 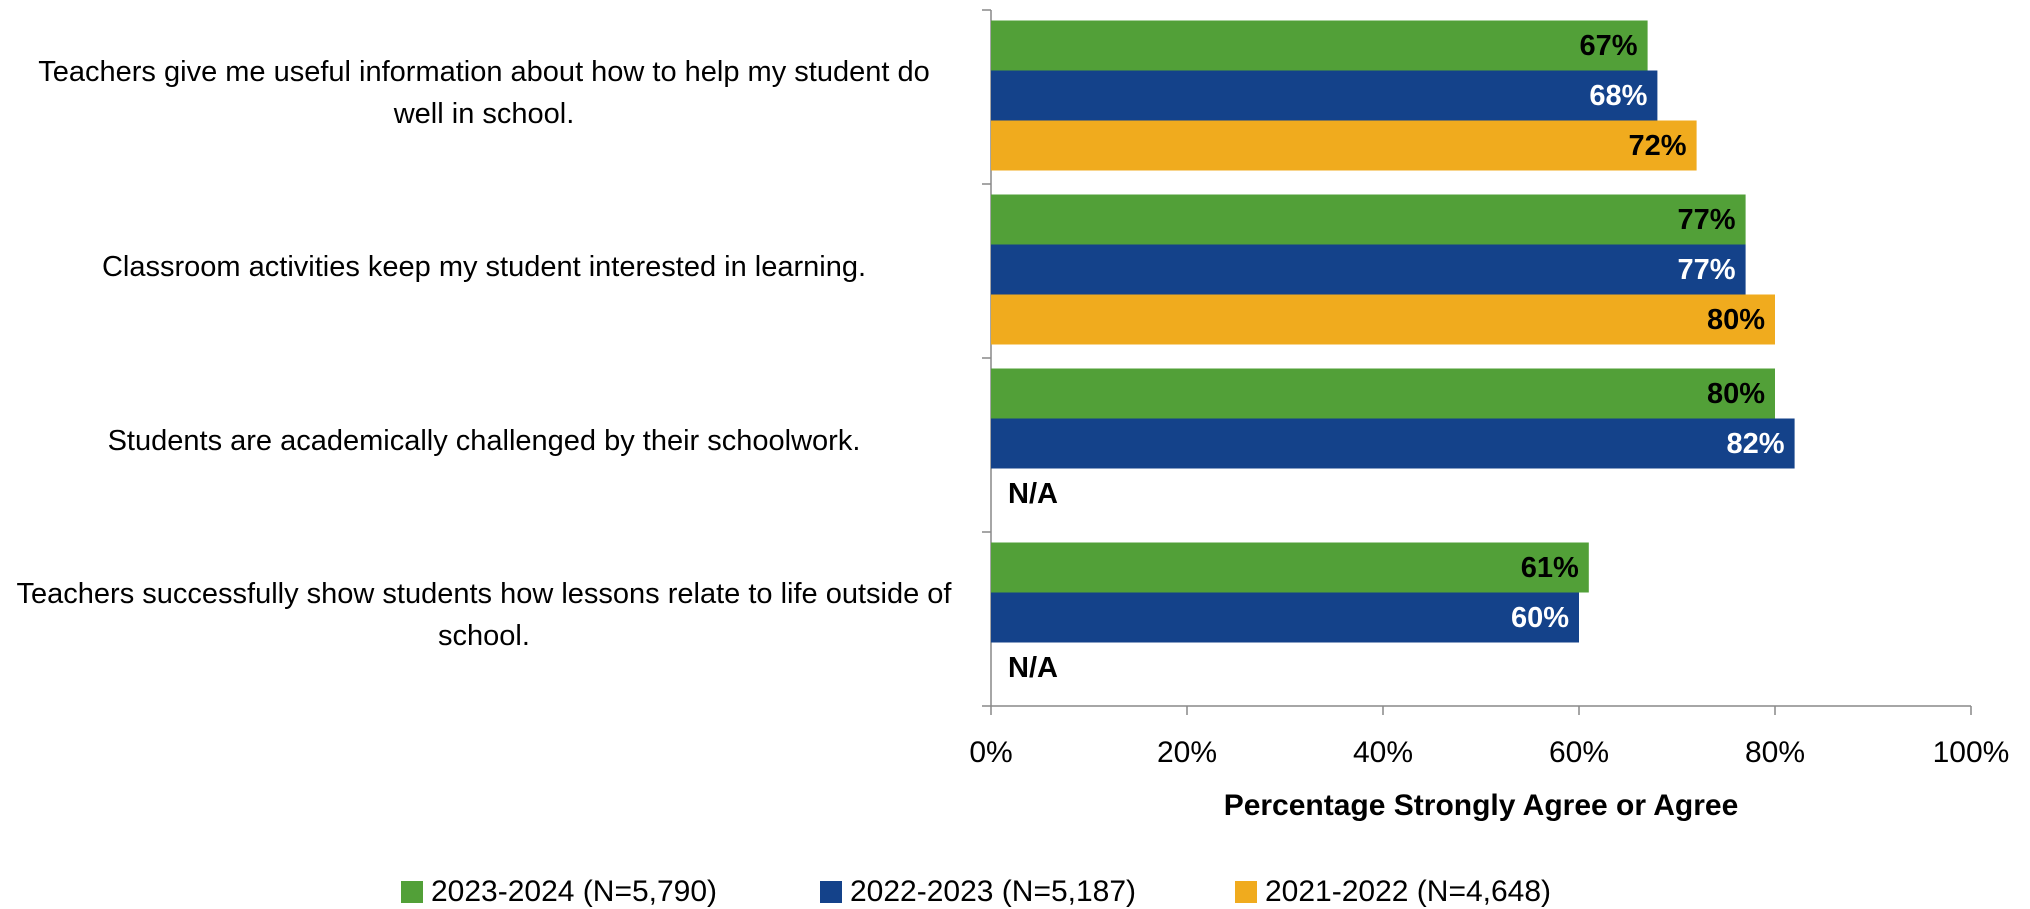 What do you see at coordinates (1775, 752) in the screenshot?
I see `x-tick-label: 80%` at bounding box center [1775, 752].